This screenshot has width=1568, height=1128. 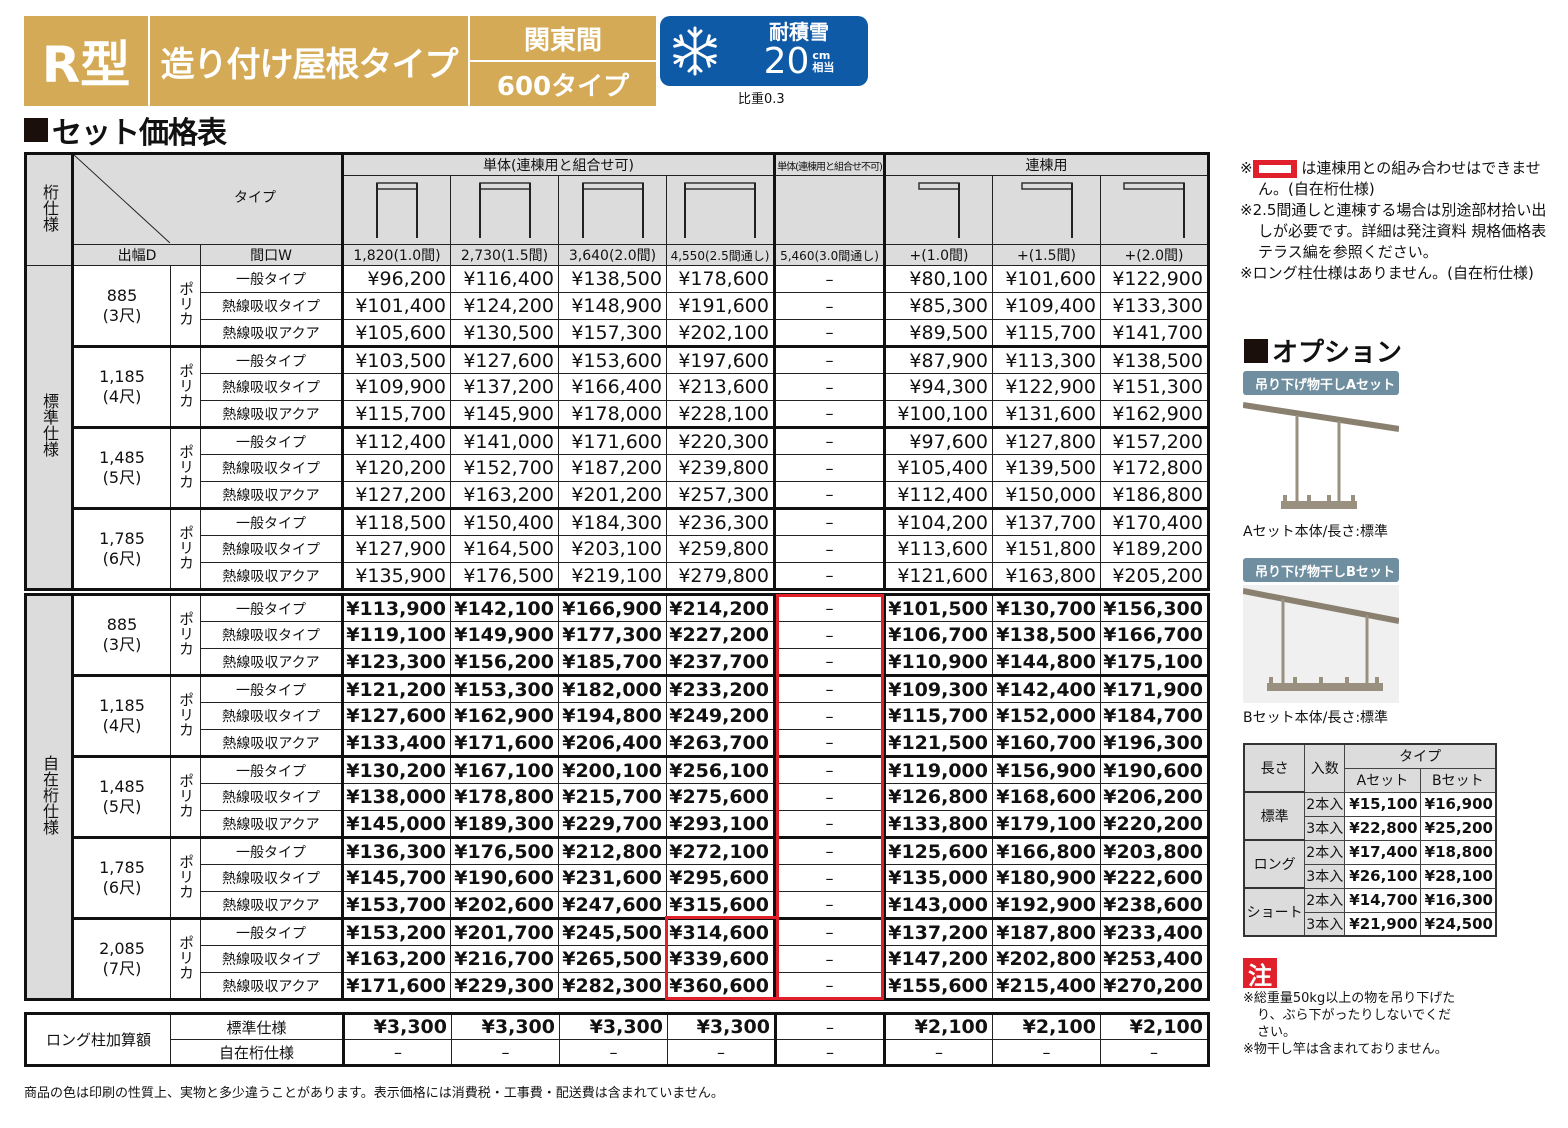 What do you see at coordinates (938, 495) in the screenshot?
I see `price-cell: ¥112,400` at bounding box center [938, 495].